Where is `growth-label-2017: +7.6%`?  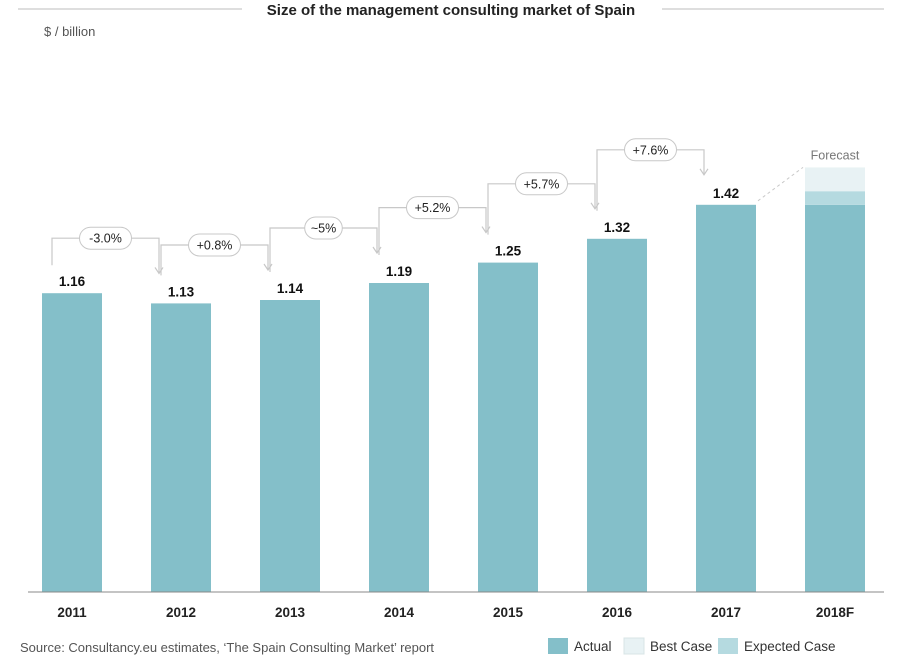
growth-label-2017: +7.6% is located at coordinates (651, 150).